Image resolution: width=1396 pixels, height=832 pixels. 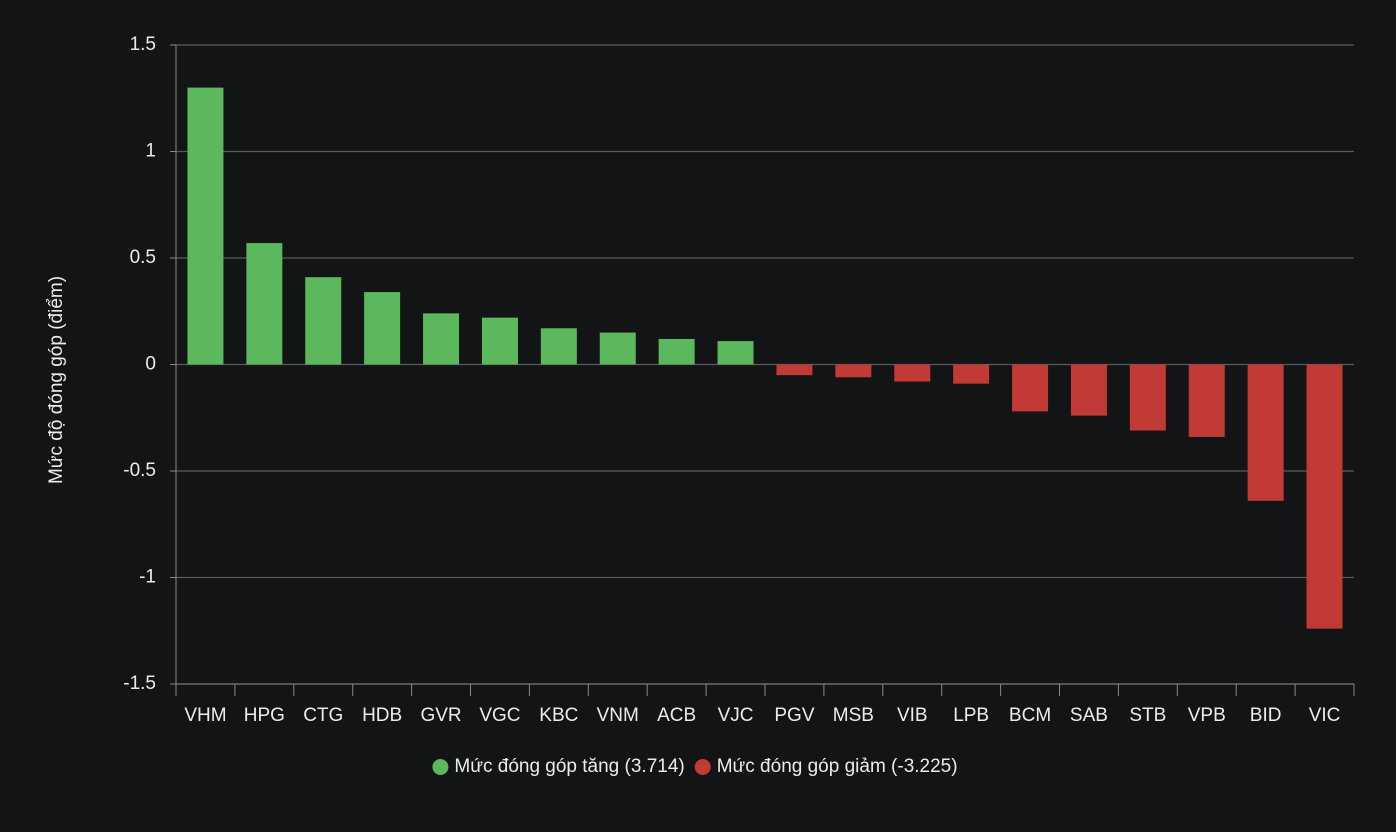 I want to click on x-tick-label: VNM, so click(x=618, y=715).